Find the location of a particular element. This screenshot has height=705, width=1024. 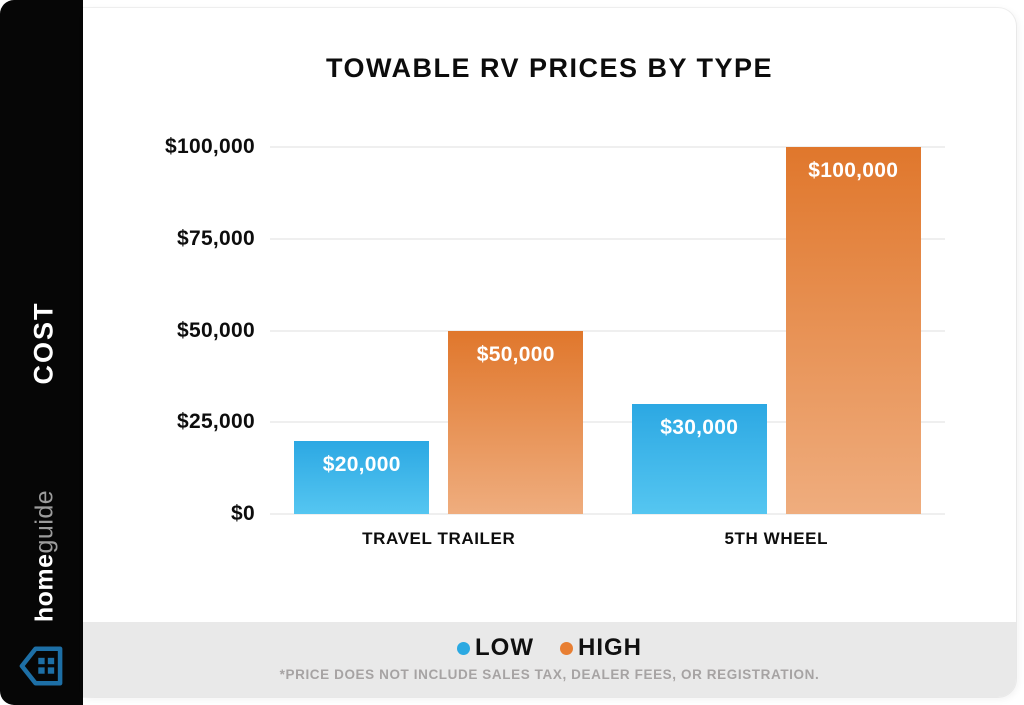

legend-item-high: HIGH is located at coordinates (600, 648).